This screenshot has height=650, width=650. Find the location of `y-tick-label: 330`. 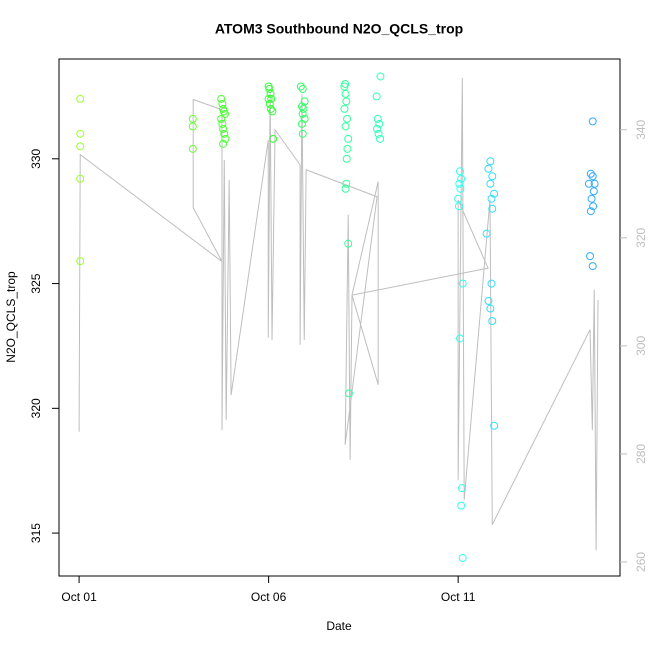

y-tick-label: 330 is located at coordinates (36, 158).